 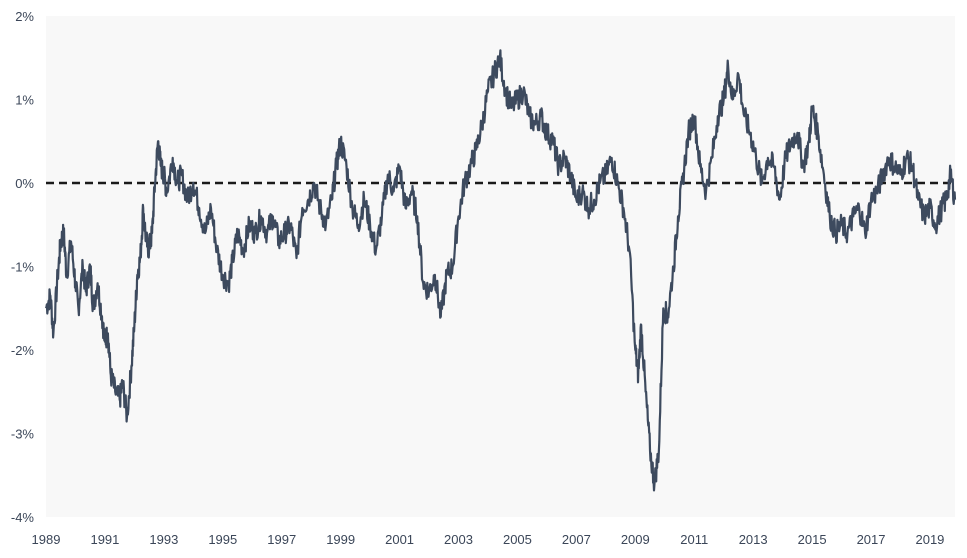 What do you see at coordinates (929, 539) in the screenshot?
I see `x-tick-label: 2019` at bounding box center [929, 539].